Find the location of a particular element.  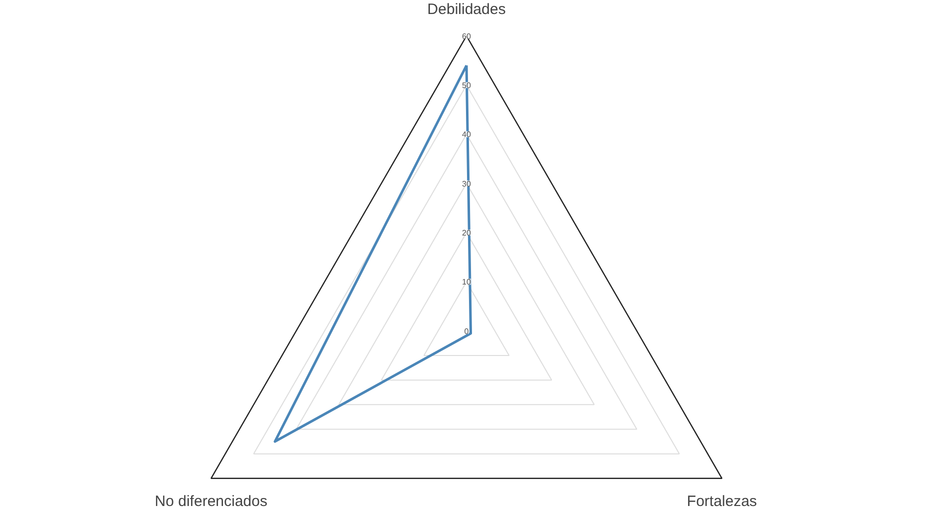

spoke-label: No diferenciados is located at coordinates (211, 501).